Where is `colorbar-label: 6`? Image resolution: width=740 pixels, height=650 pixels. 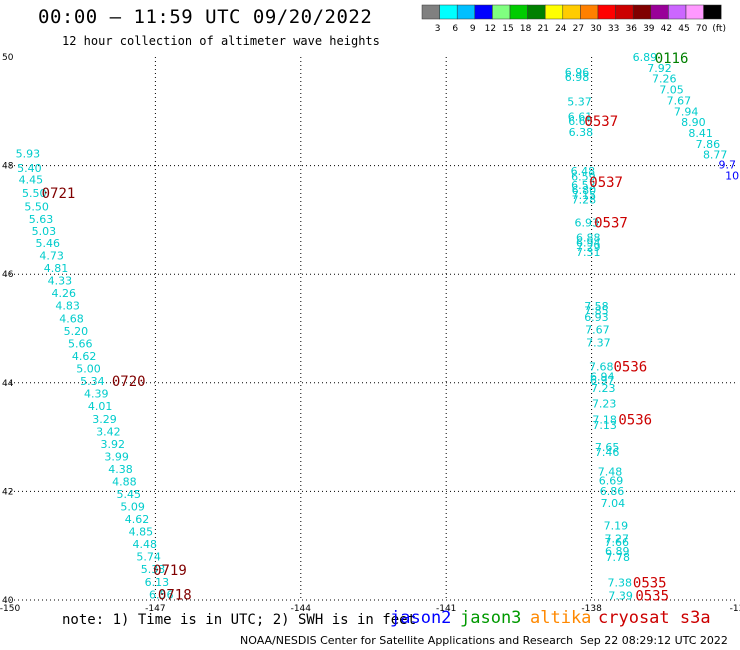
colorbar-label: 6 is located at coordinates (455, 29).